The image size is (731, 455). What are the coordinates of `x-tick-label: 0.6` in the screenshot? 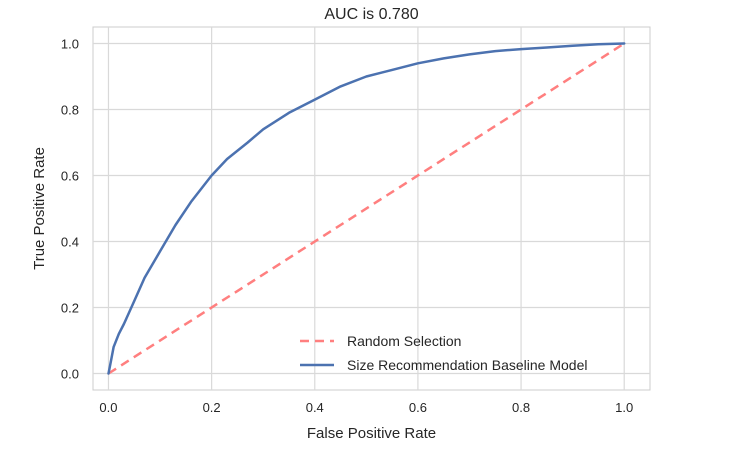 It's located at (418, 407).